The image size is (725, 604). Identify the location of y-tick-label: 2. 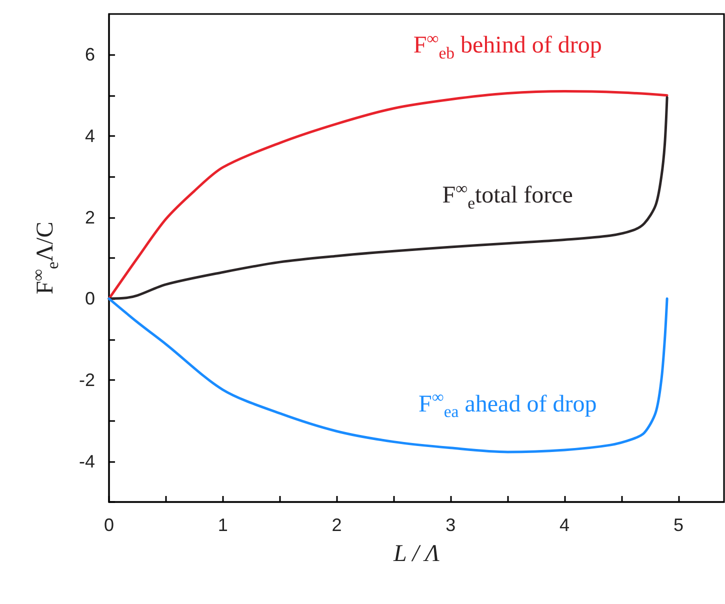
(89, 217).